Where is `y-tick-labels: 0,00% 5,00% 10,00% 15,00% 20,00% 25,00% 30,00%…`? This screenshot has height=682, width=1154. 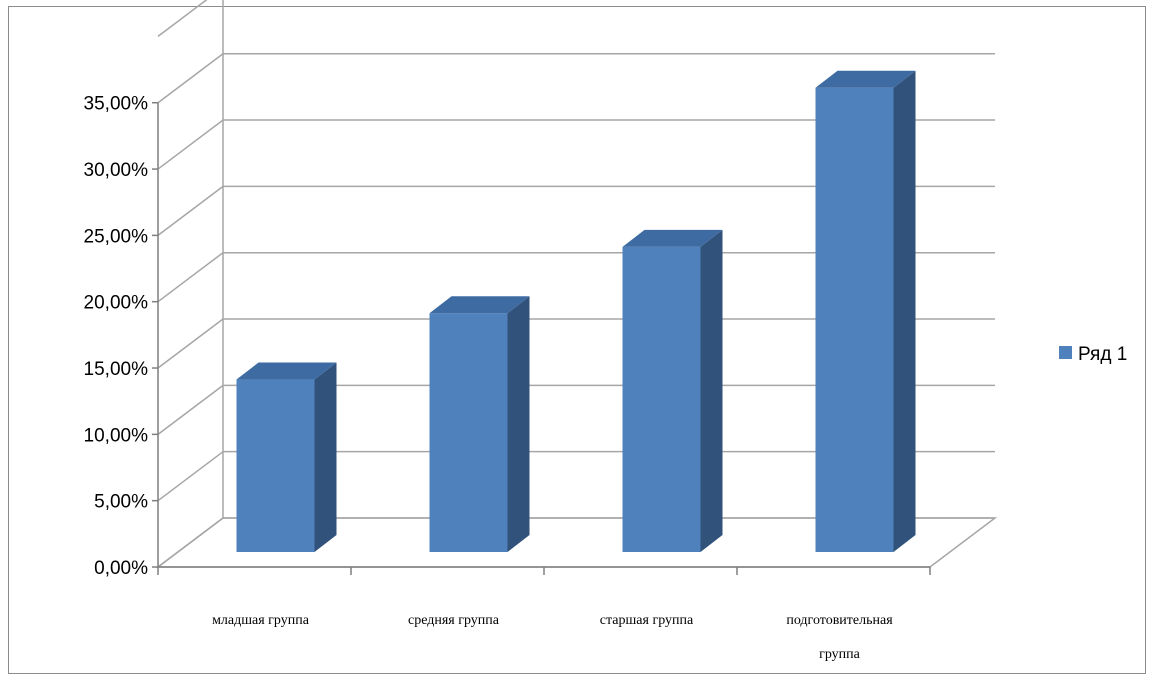
y-tick-labels: 0,00% 5,00% 10,00% 15,00% 20,00% 25,00% 30,00%… is located at coordinates (116, 336).